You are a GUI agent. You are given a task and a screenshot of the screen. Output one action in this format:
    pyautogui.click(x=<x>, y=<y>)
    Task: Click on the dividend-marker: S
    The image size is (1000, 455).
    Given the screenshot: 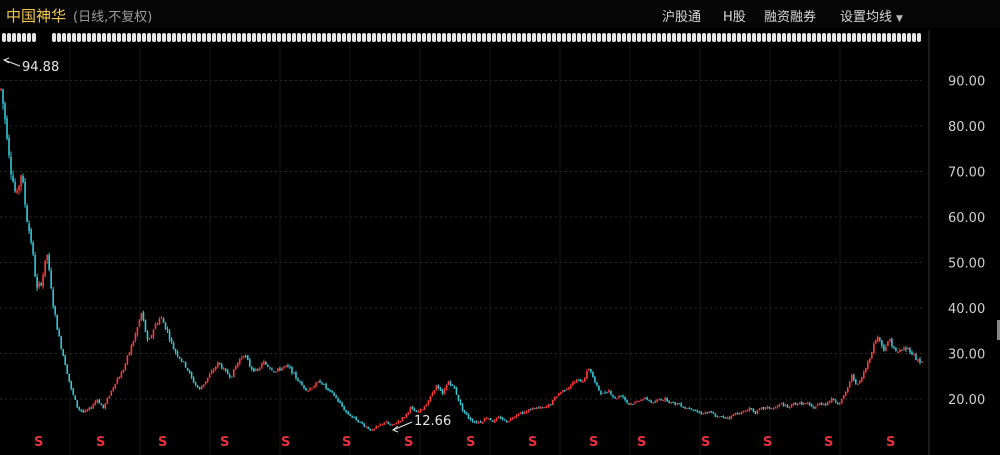 What is the action you would take?
    pyautogui.click(x=285, y=442)
    